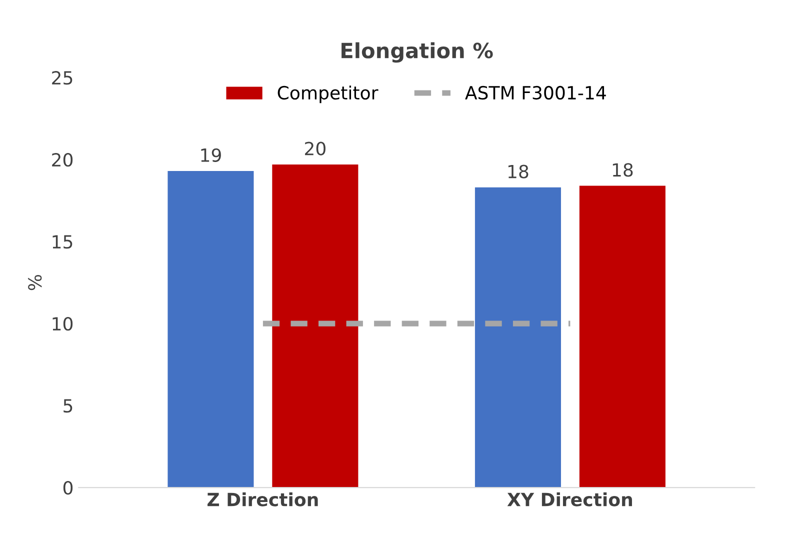 Image resolution: width=786 pixels, height=554 pixels. What do you see at coordinates (569, 499) in the screenshot?
I see `x-tick-label: XY Direction` at bounding box center [569, 499].